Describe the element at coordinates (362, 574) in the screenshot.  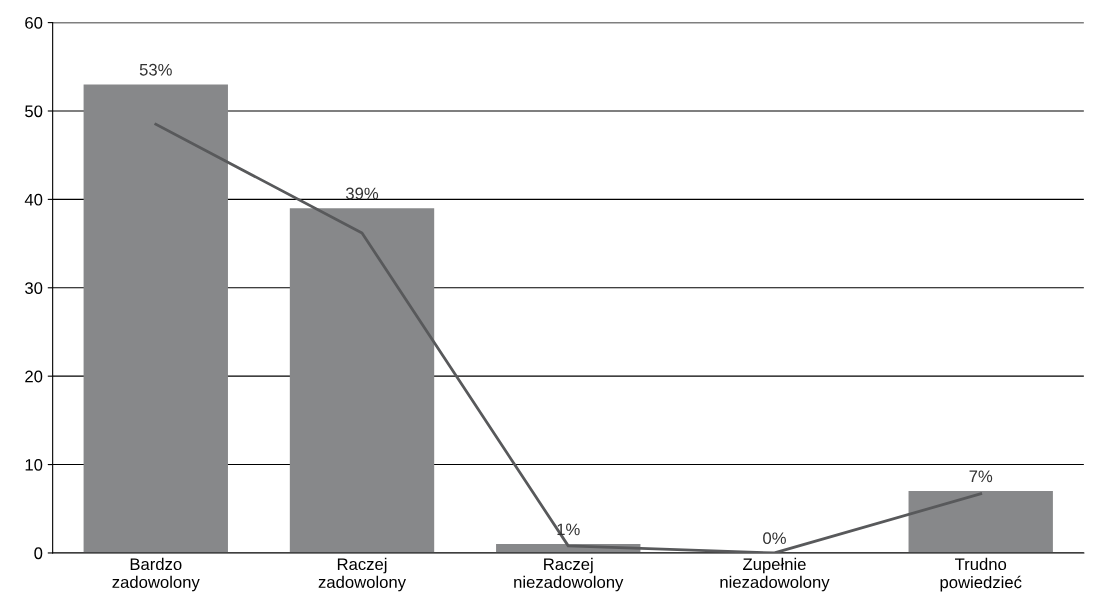
I see `x-tick-label: Raczej zadowolony` at that location.